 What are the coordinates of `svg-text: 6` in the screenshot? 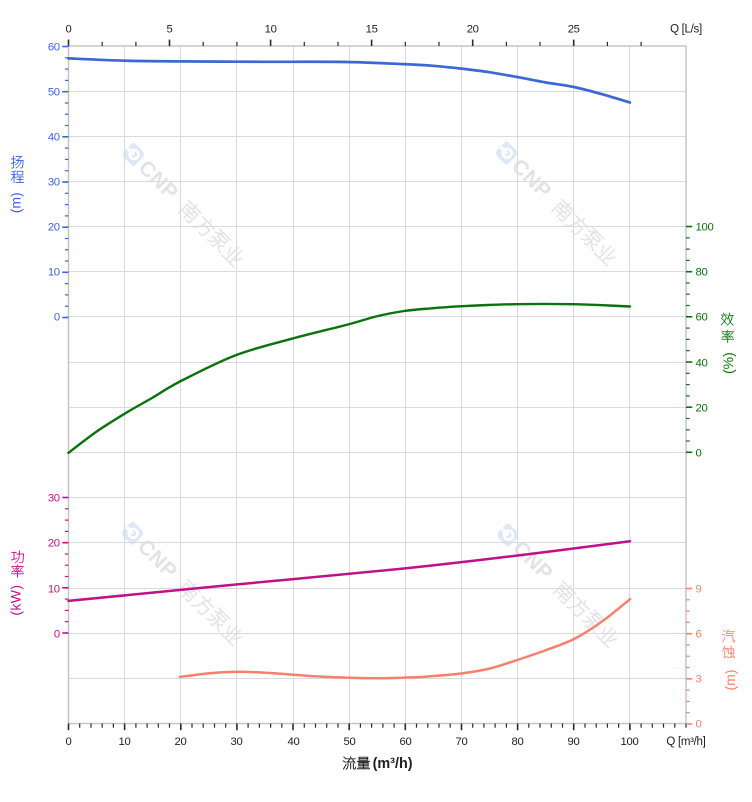 It's located at (699, 635).